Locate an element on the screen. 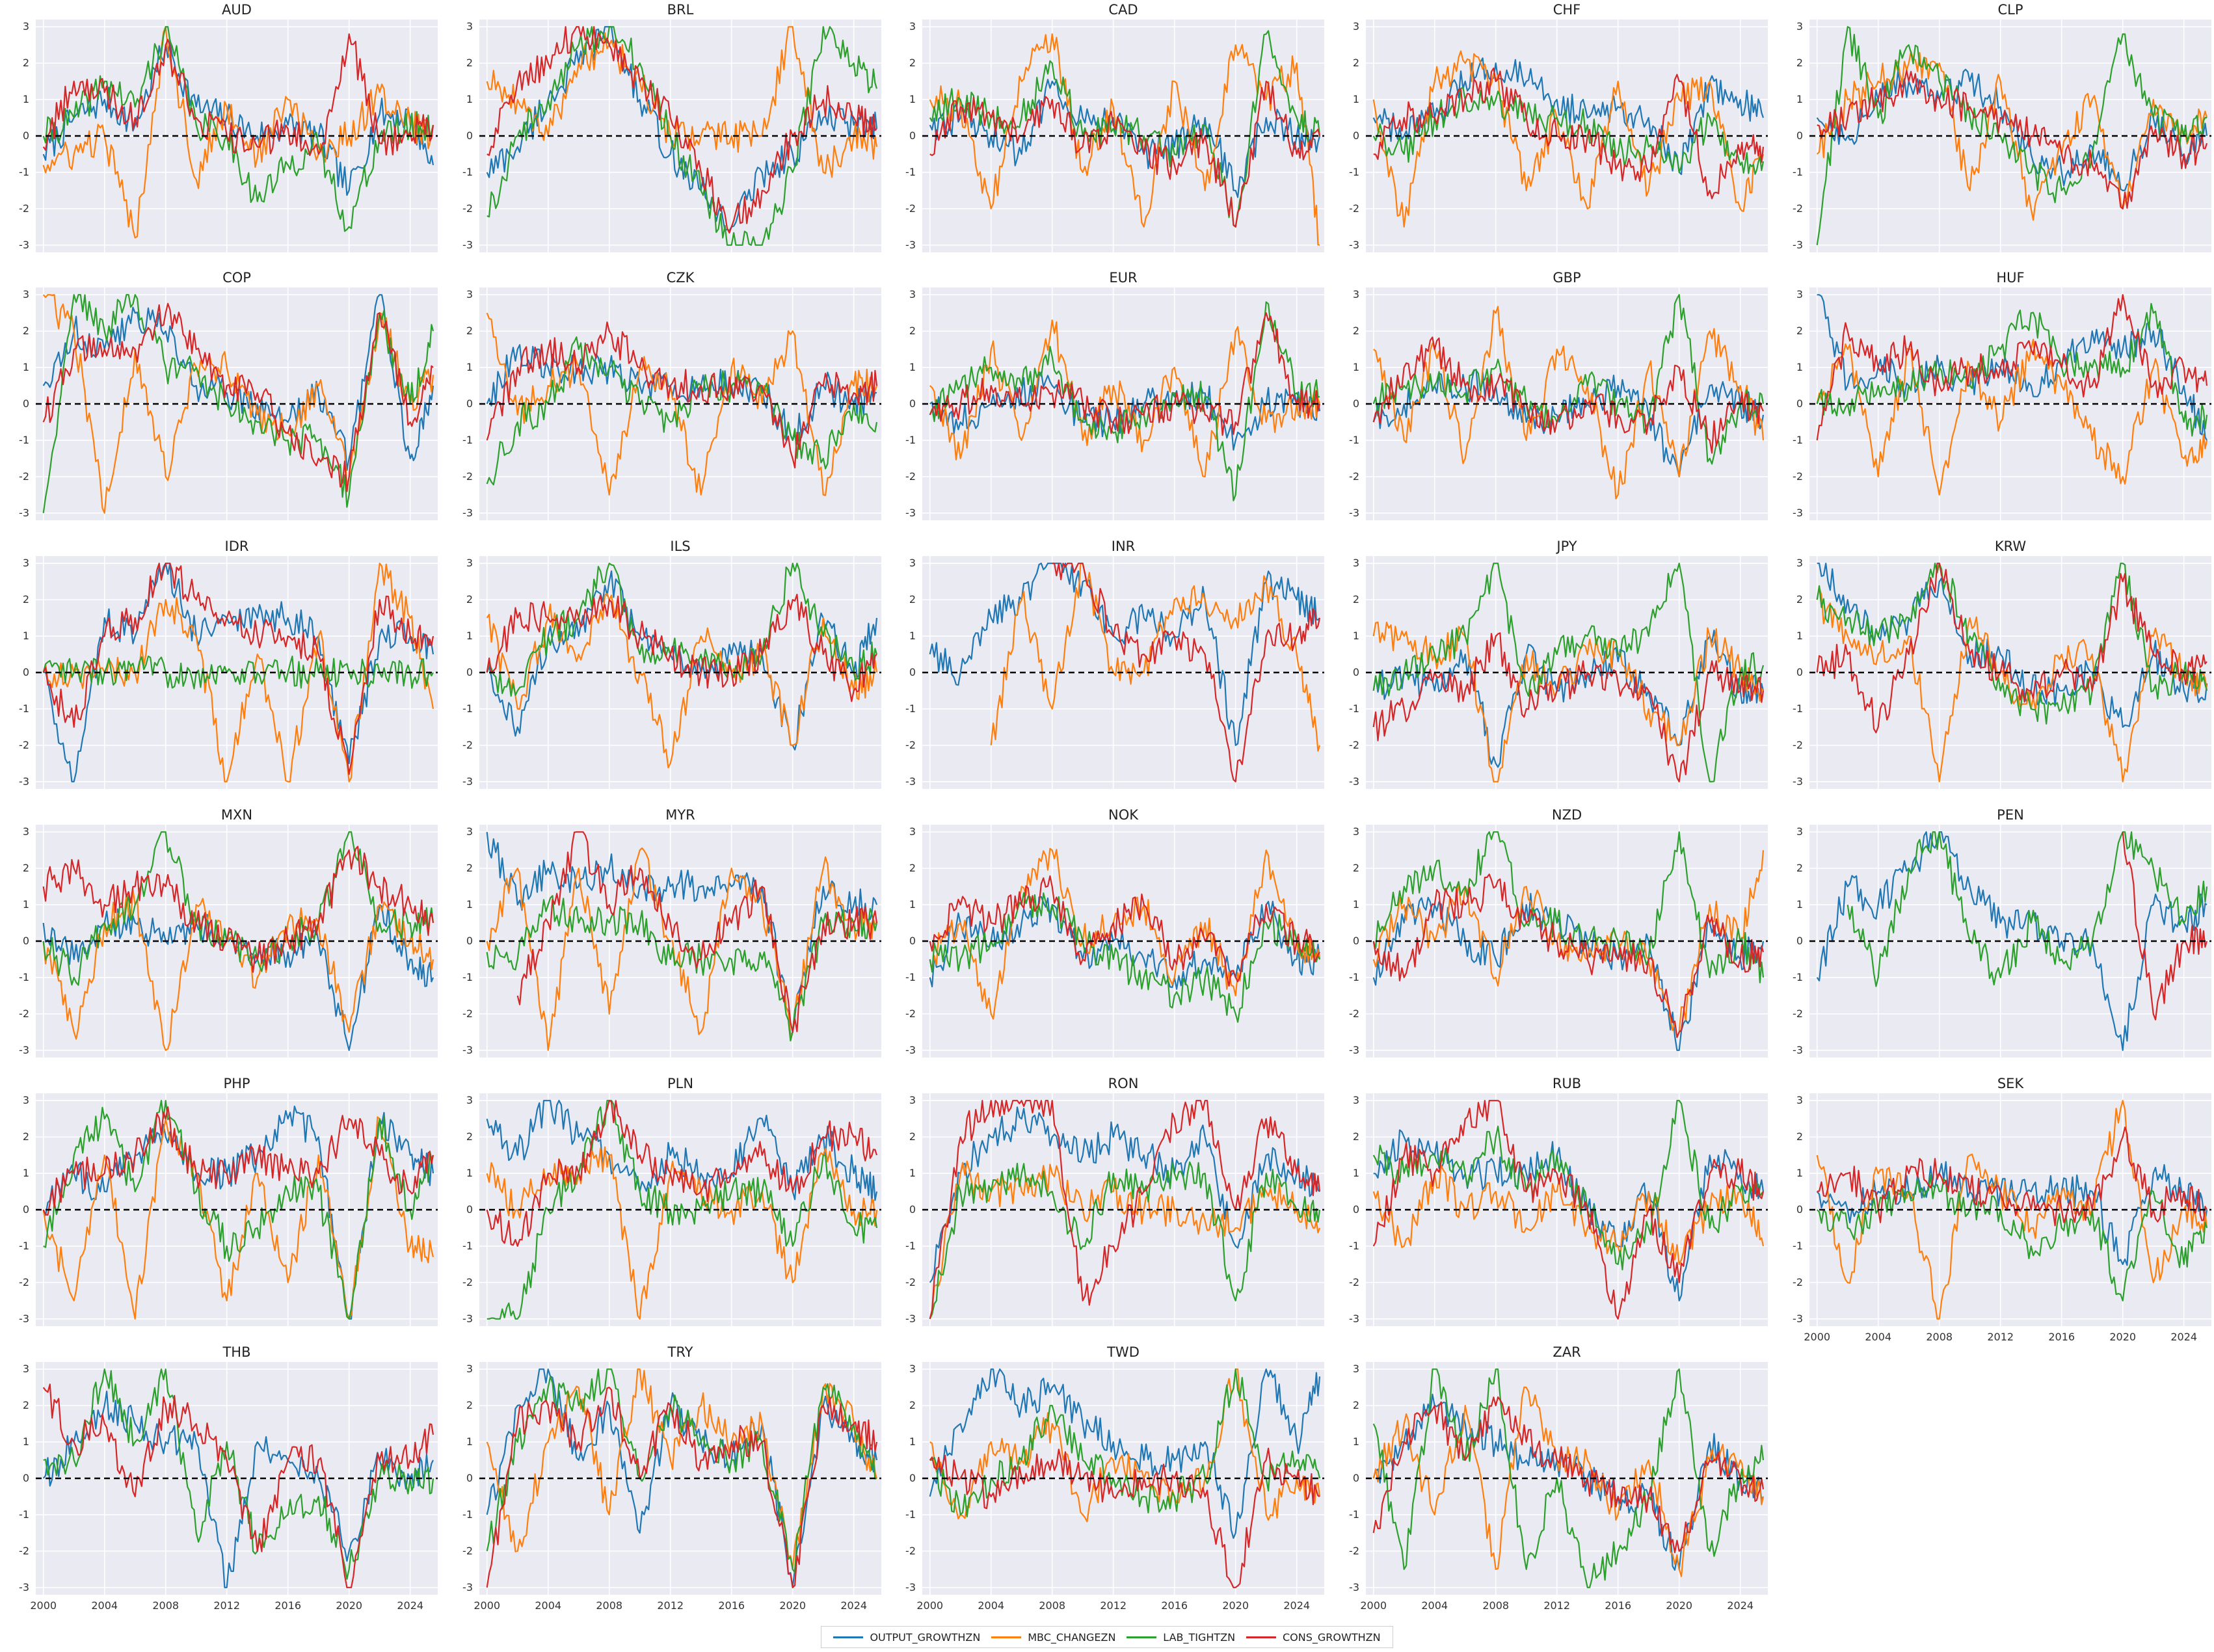  legend-label-lab-tightzn: LAB_TIGHTZN is located at coordinates (1199, 1637).